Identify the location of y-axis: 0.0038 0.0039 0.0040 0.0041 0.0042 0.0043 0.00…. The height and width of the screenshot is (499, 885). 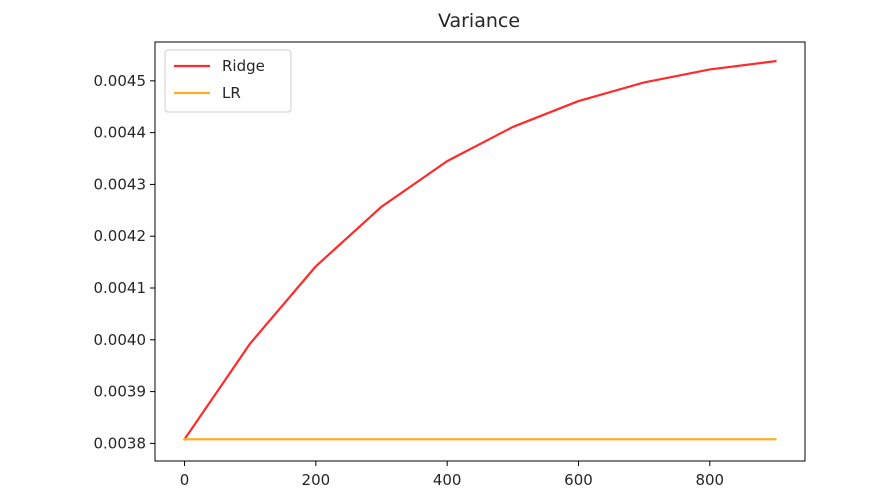
(124, 262).